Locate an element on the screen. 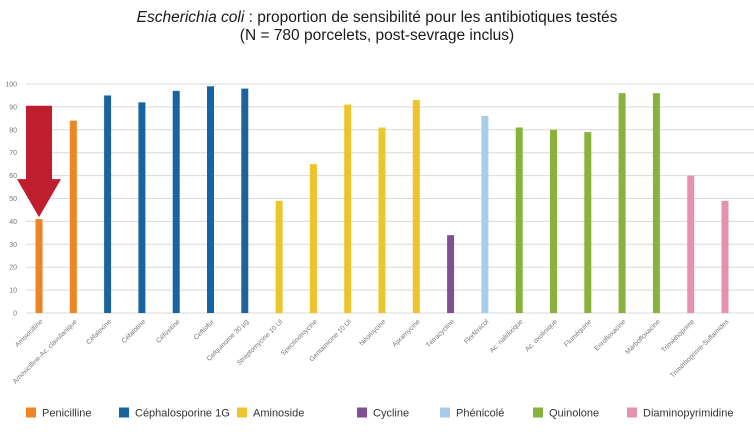  chart-title-italic: Escherichia coli is located at coordinates (191, 17).